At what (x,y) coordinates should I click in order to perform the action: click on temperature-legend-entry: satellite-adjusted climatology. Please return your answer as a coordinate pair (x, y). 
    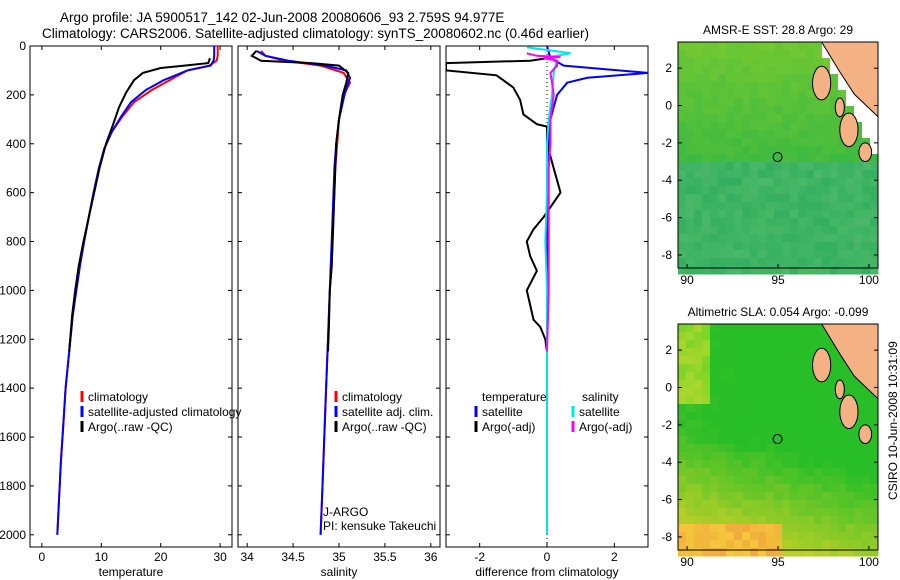
    Looking at the image, I should click on (164, 412).